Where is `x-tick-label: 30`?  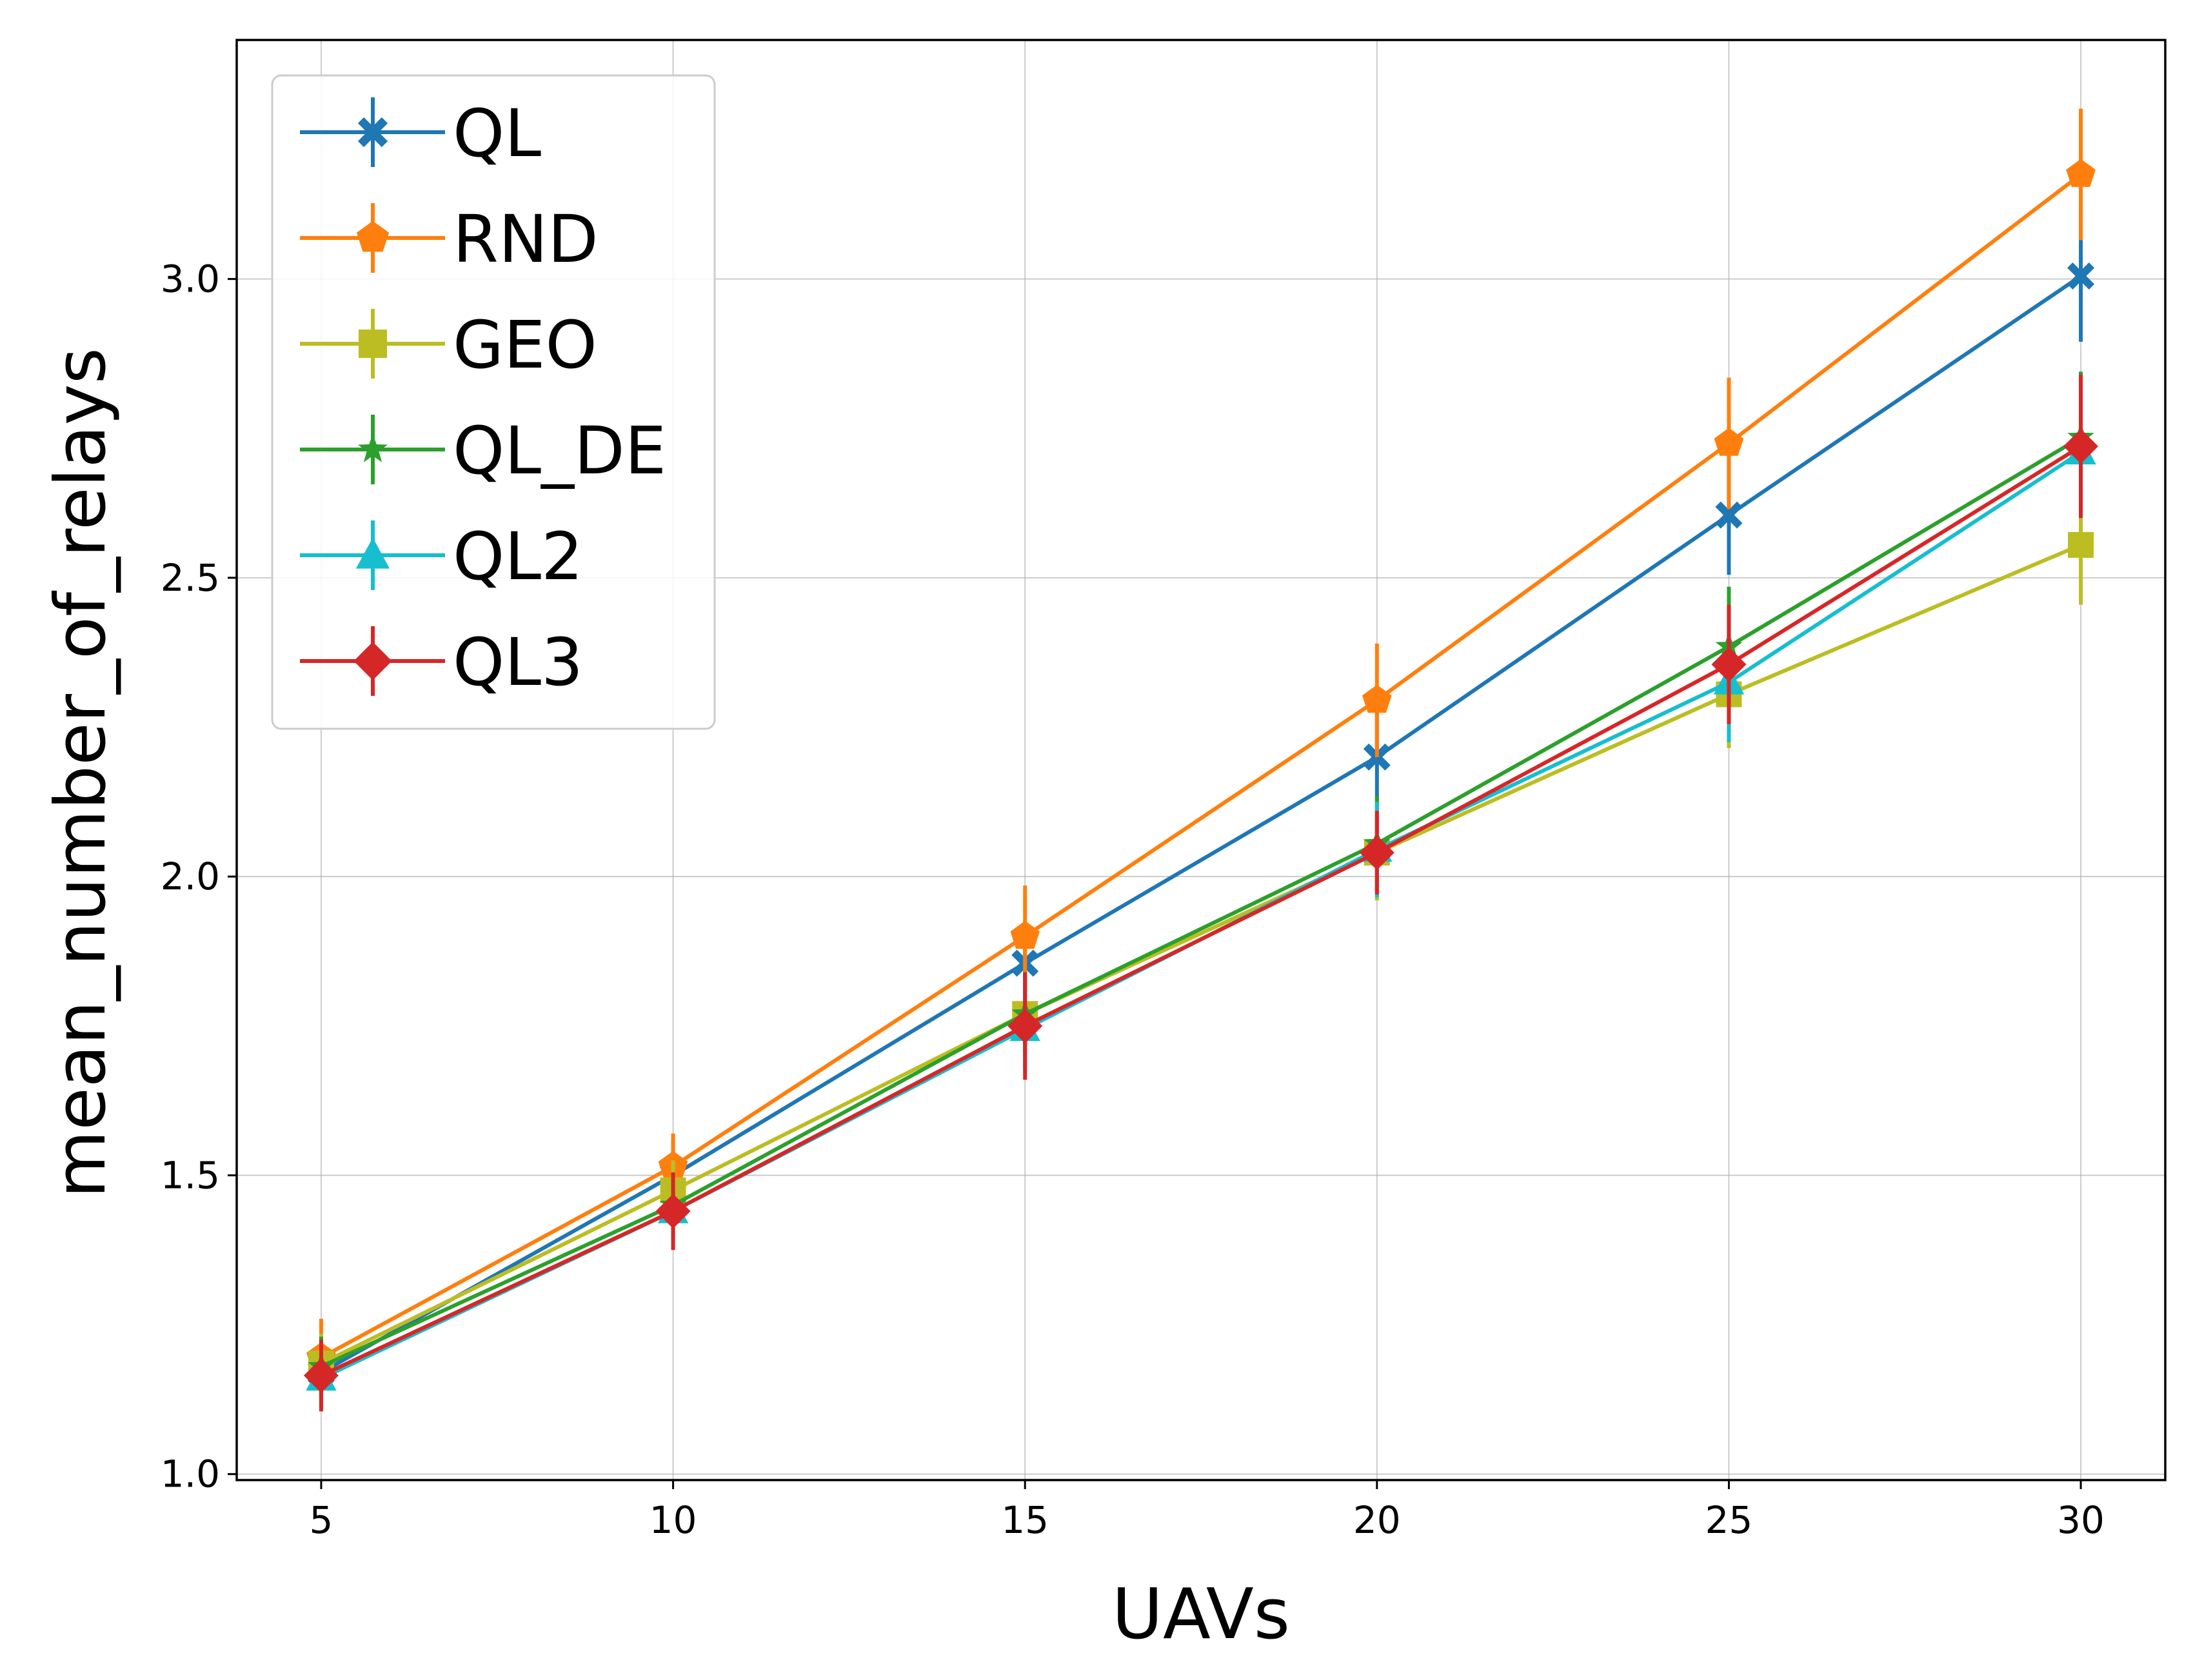
x-tick-label: 30 is located at coordinates (2081, 1520).